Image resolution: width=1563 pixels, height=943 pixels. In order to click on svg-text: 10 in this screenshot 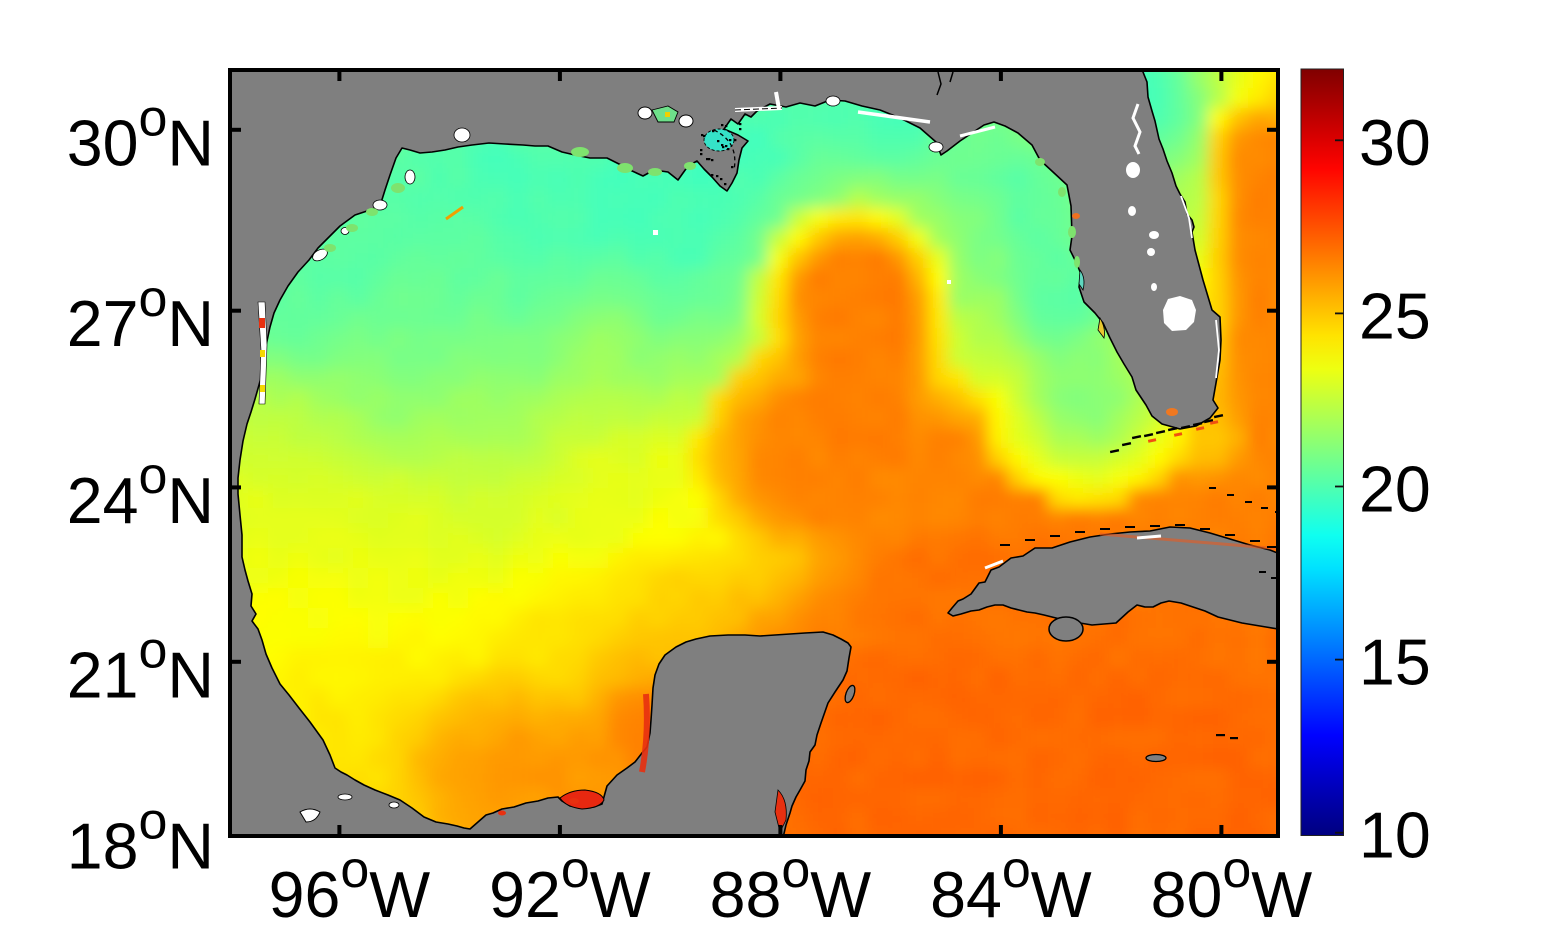, I will do `click(1395, 836)`.